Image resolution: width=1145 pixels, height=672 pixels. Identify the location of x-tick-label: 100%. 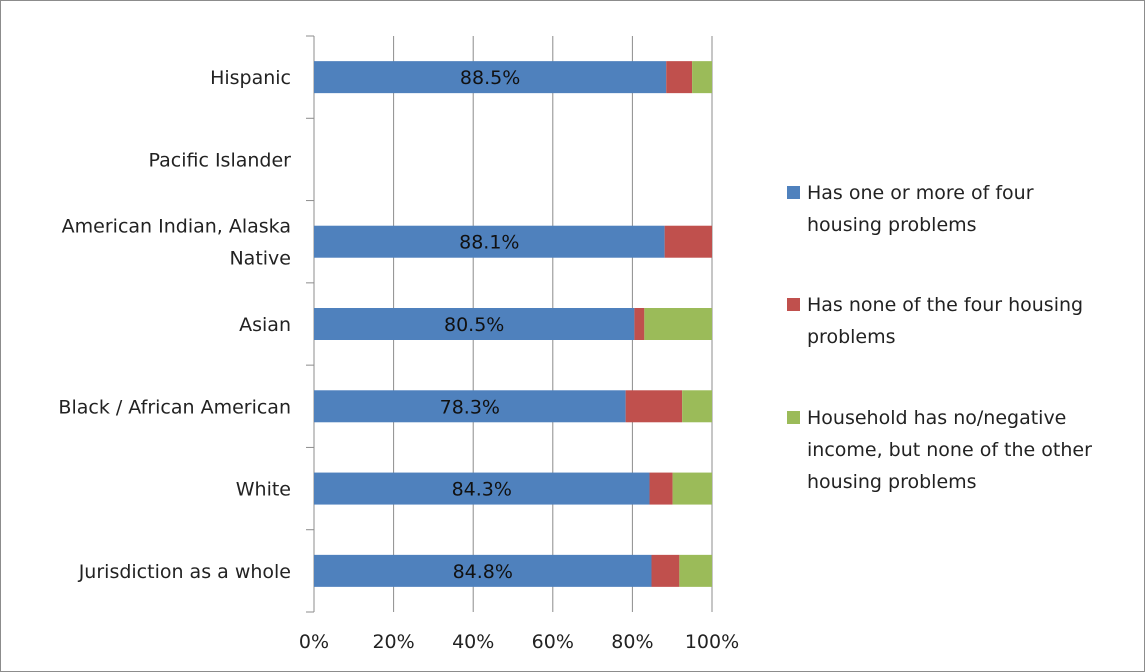
(712, 642).